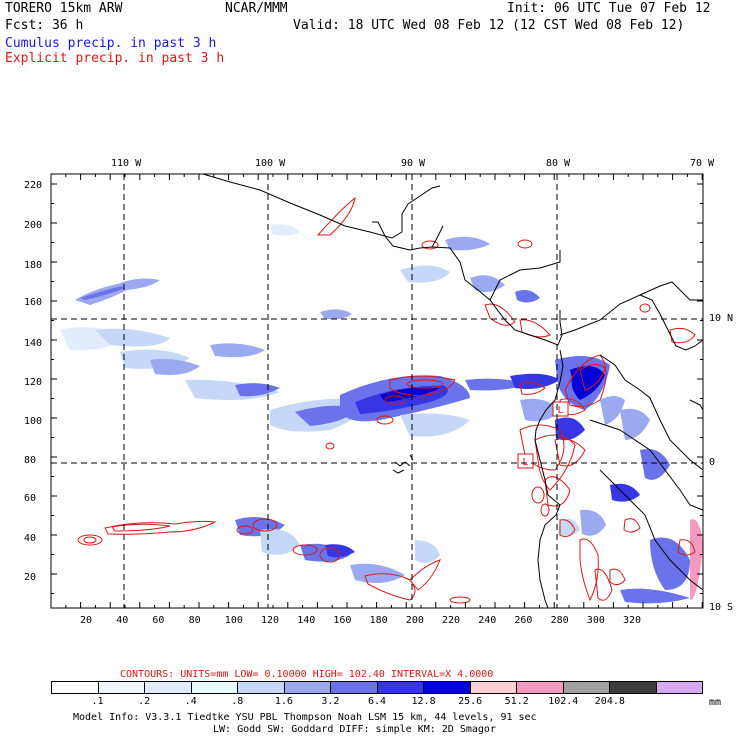 The width and height of the screenshot is (740, 740). Describe the element at coordinates (702, 163) in the screenshot. I see `lon-label: 70 W` at that location.